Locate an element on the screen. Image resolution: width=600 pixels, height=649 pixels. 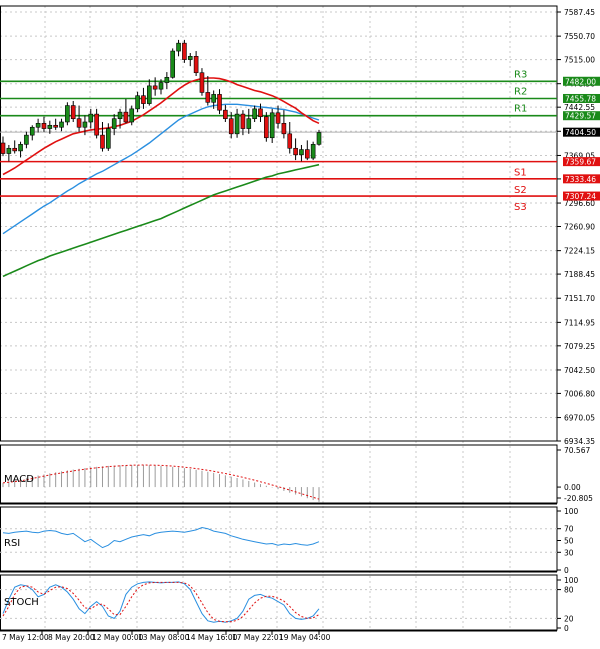
current-price-badge is located at coordinates (581, 132).